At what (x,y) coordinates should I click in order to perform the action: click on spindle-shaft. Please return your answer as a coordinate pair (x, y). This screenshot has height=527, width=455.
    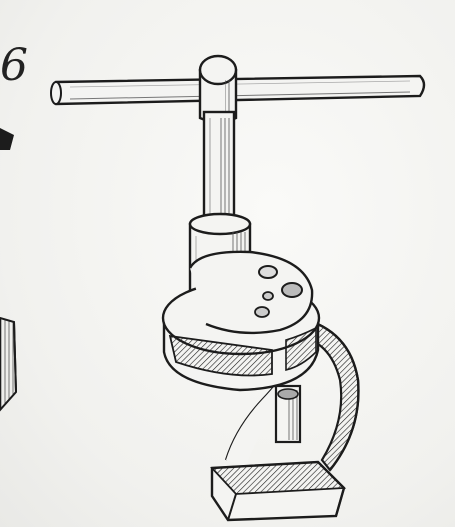
    Looking at the image, I should click on (219, 168).